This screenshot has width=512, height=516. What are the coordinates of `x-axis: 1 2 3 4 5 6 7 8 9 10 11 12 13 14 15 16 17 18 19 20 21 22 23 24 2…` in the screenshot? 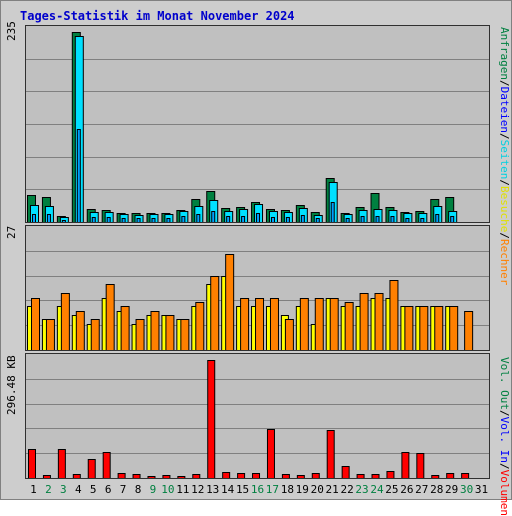 It's located at (257, 489).